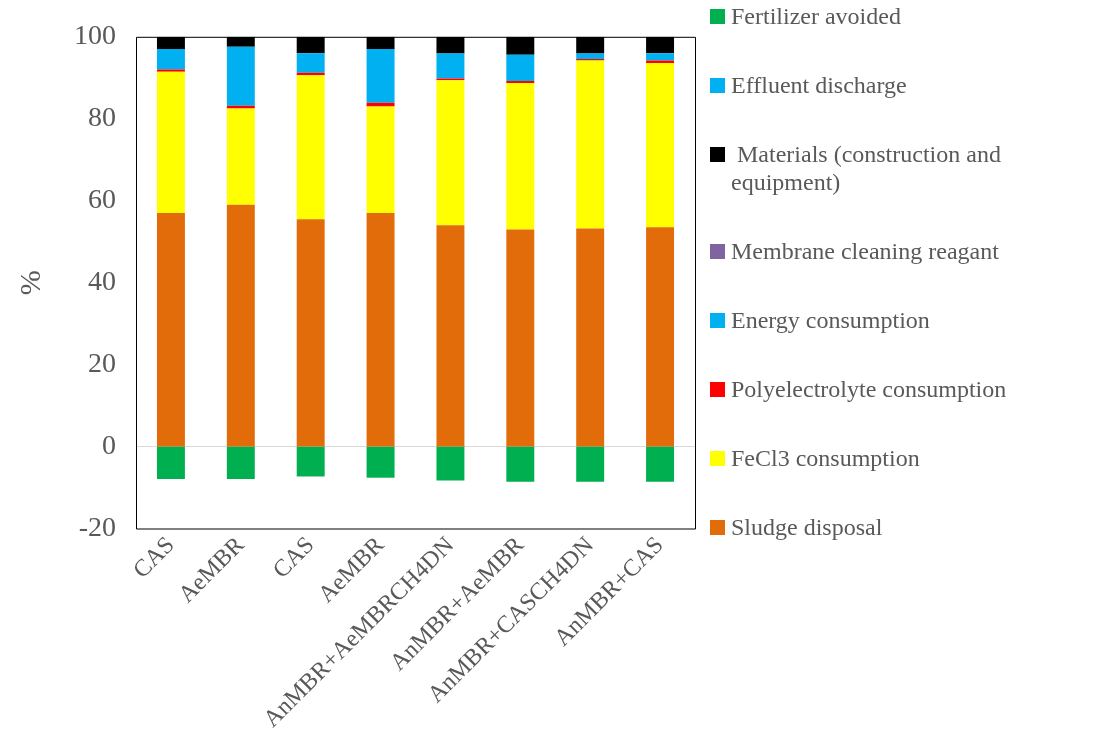 Image resolution: width=1114 pixels, height=742 pixels. I want to click on x-tick-label: CAS, so click(153, 557).